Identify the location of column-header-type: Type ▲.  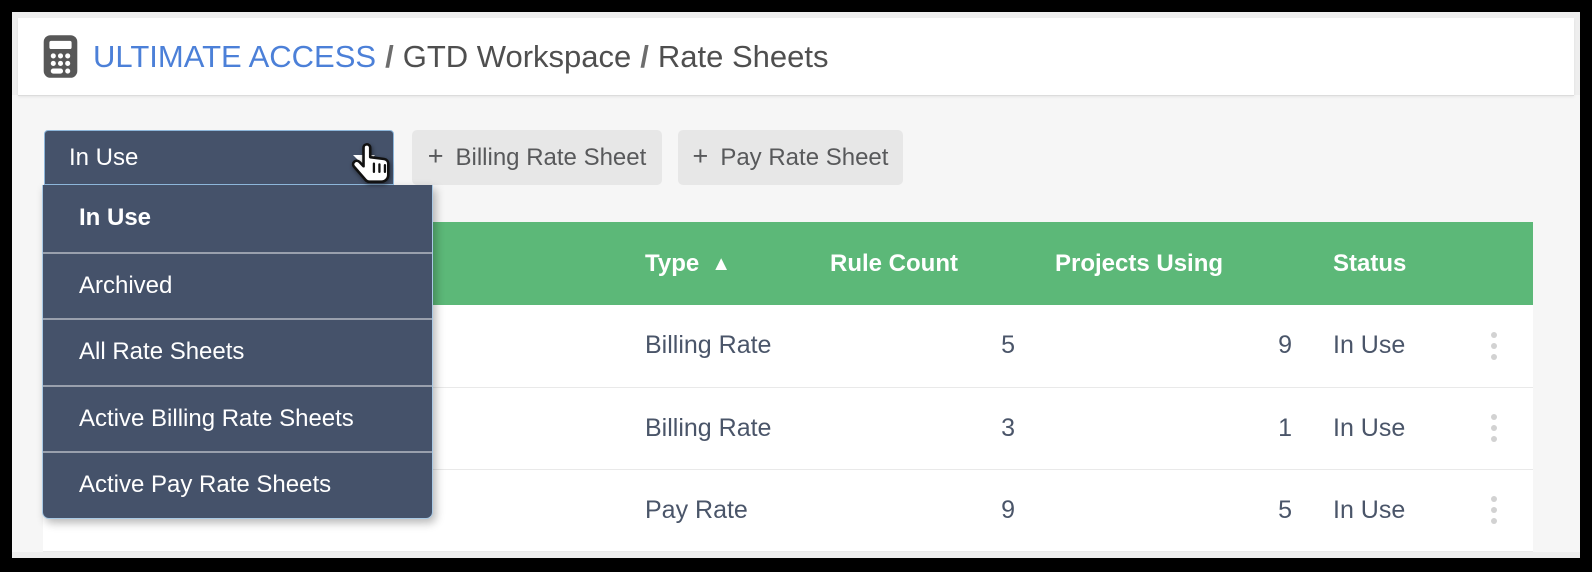
(721, 263).